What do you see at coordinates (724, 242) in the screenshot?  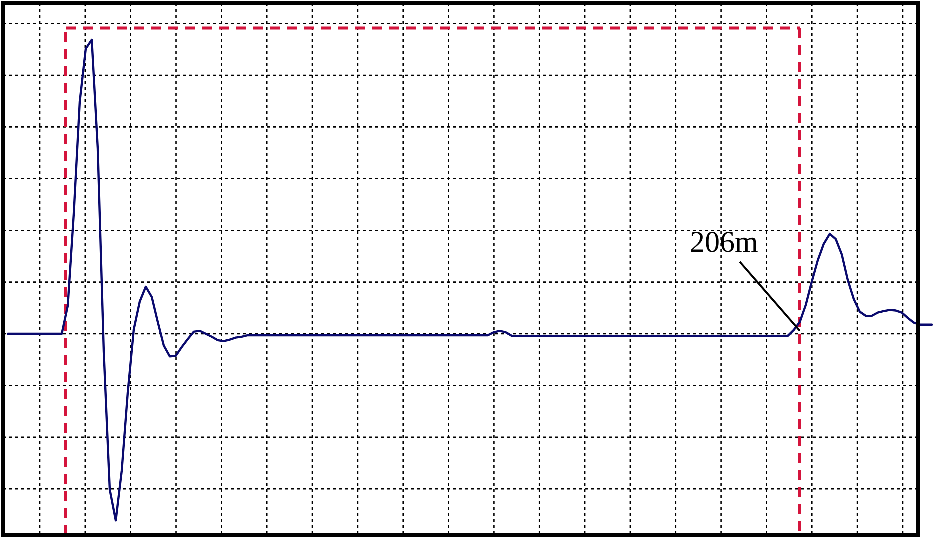 I see `annotation: 206m` at bounding box center [724, 242].